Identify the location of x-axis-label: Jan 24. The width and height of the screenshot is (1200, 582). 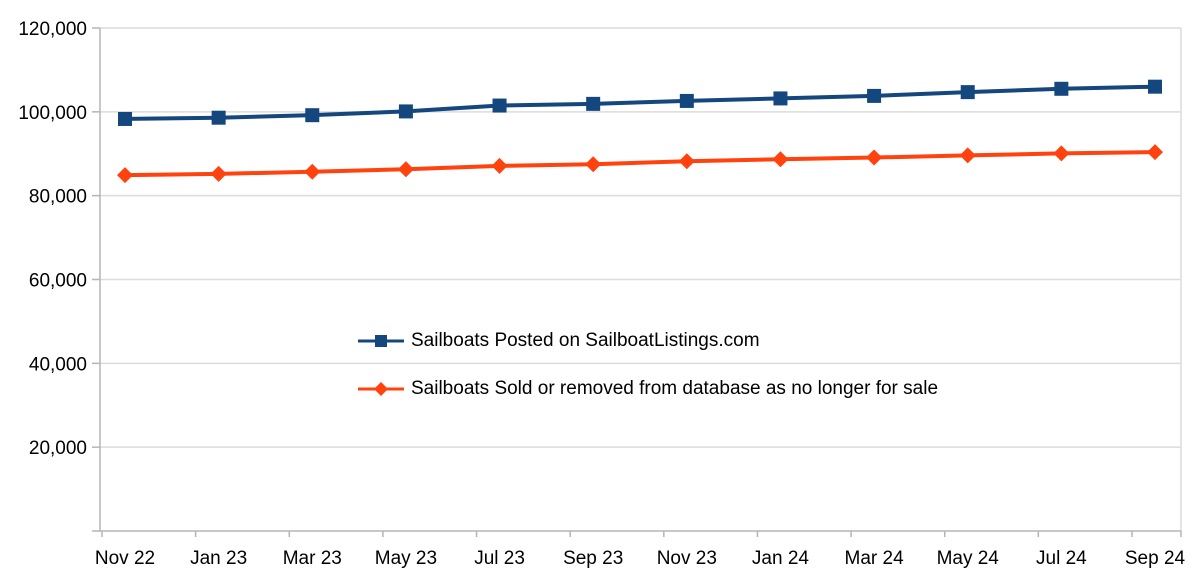
(780, 558).